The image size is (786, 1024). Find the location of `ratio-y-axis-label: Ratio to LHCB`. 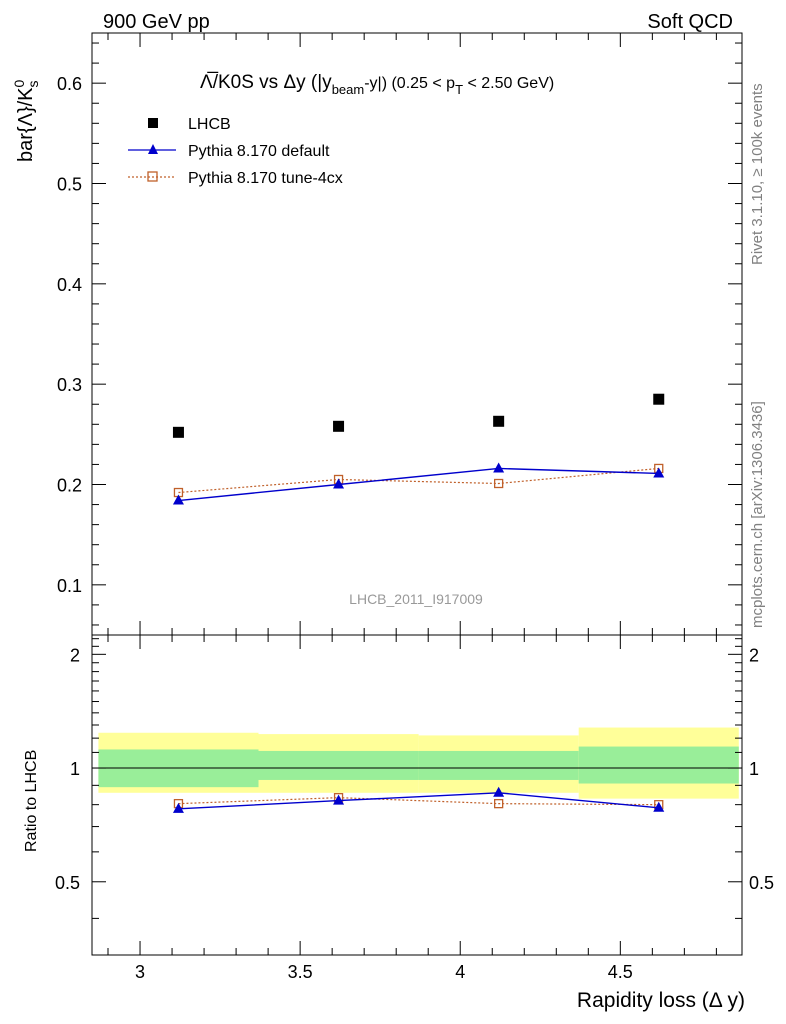

ratio-y-axis-label: Ratio to LHCB is located at coordinates (31, 801).